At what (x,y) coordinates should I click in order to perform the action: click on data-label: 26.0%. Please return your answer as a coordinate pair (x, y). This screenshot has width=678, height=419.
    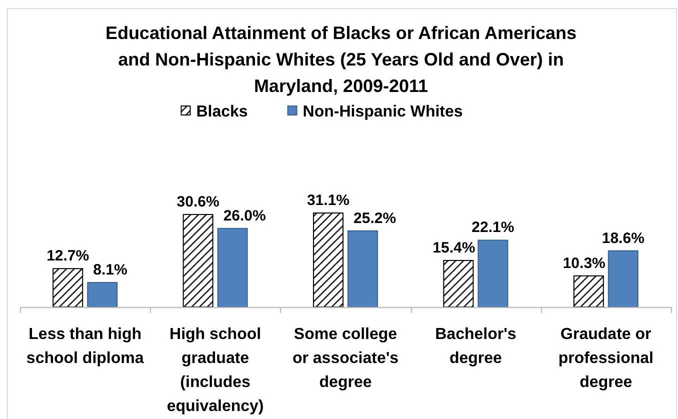
    Looking at the image, I should click on (244, 215).